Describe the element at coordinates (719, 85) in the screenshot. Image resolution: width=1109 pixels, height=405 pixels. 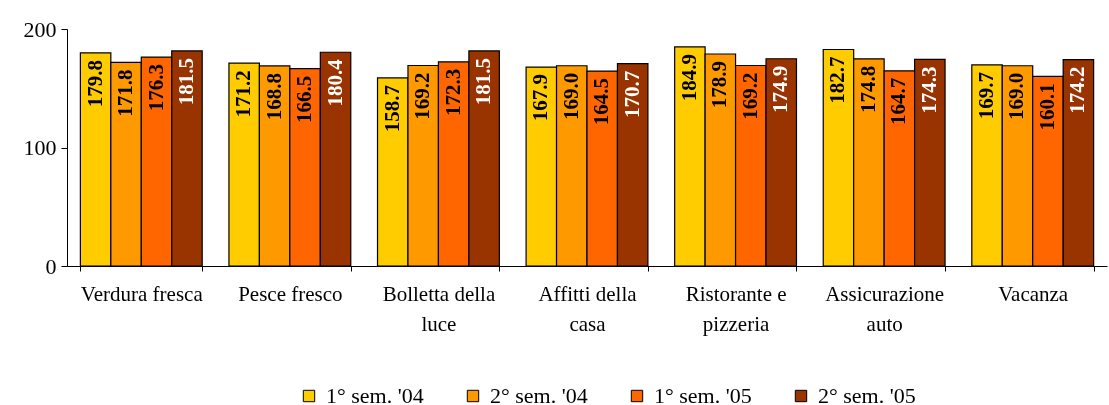
I see `data-label: 178.9` at that location.